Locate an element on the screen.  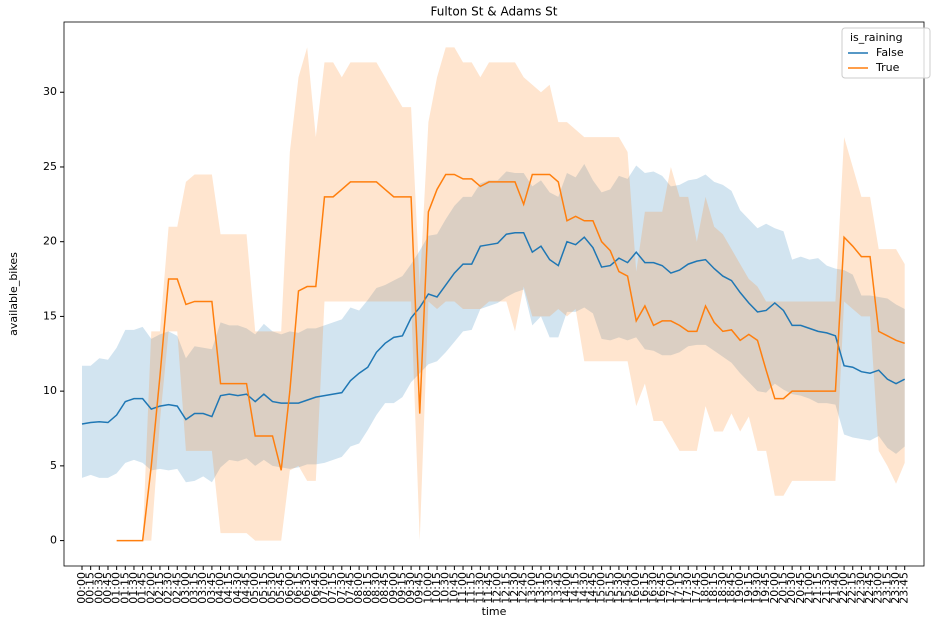
x-tick-label: 22:45 is located at coordinates (869, 588).